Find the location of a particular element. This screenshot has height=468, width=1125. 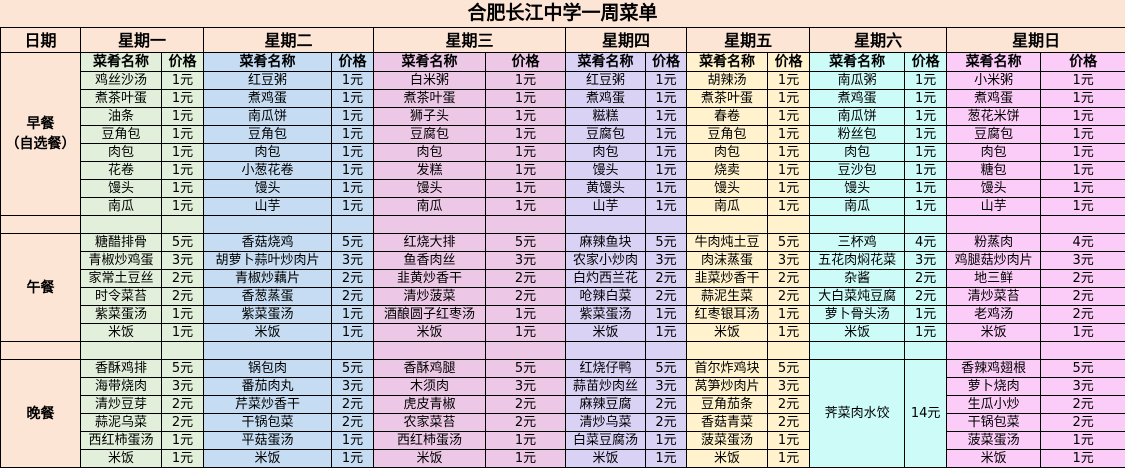

dish-name: 鸡腿菇炒肉片 is located at coordinates (994, 260).